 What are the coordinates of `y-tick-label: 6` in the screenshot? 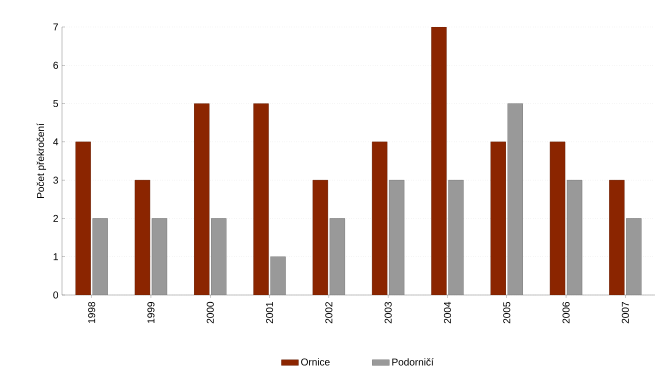 It's located at (55, 65).